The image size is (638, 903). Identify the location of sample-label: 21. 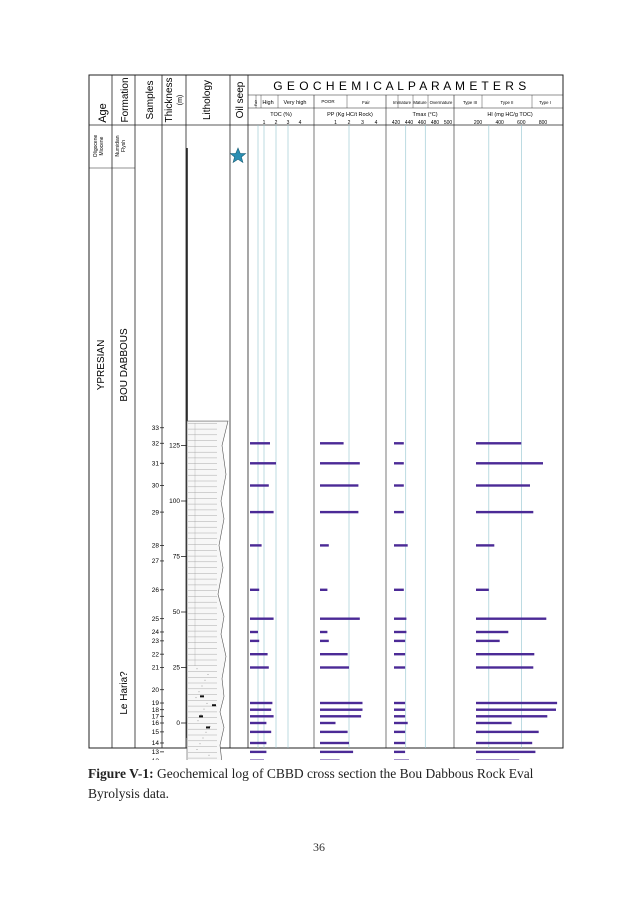
(156, 668).